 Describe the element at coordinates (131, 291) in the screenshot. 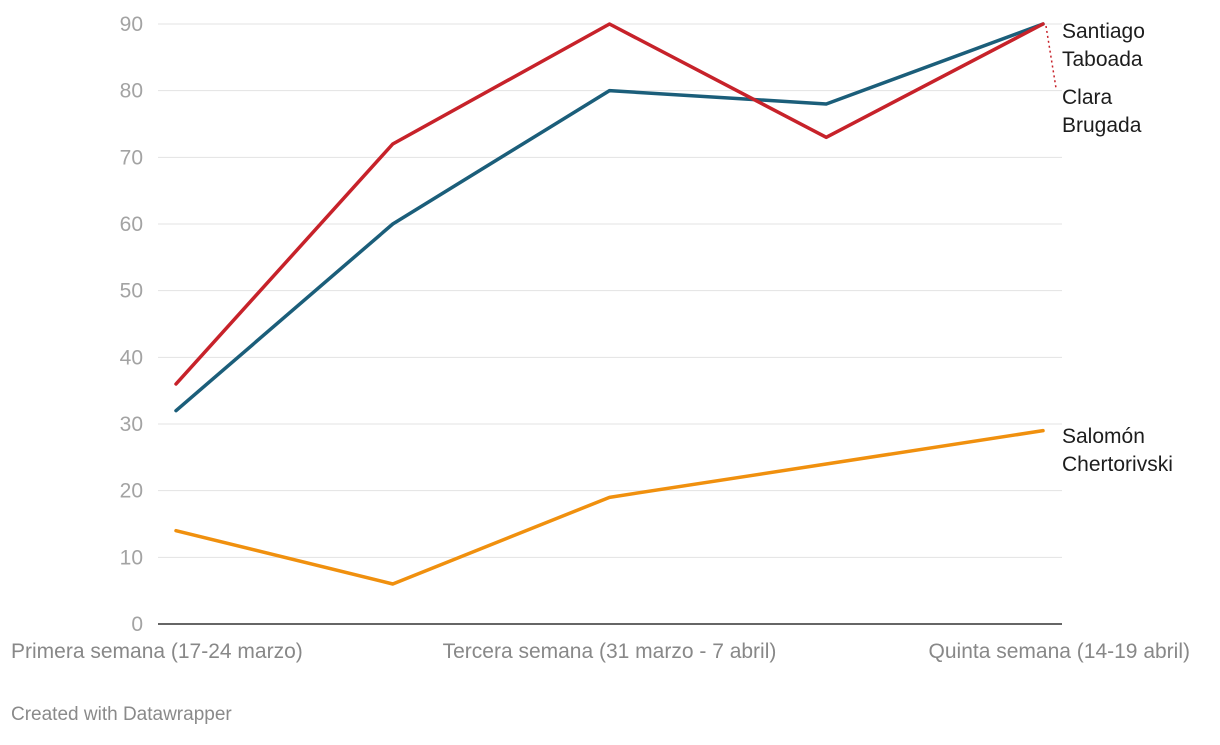

I see `y-tick-label: 50` at that location.